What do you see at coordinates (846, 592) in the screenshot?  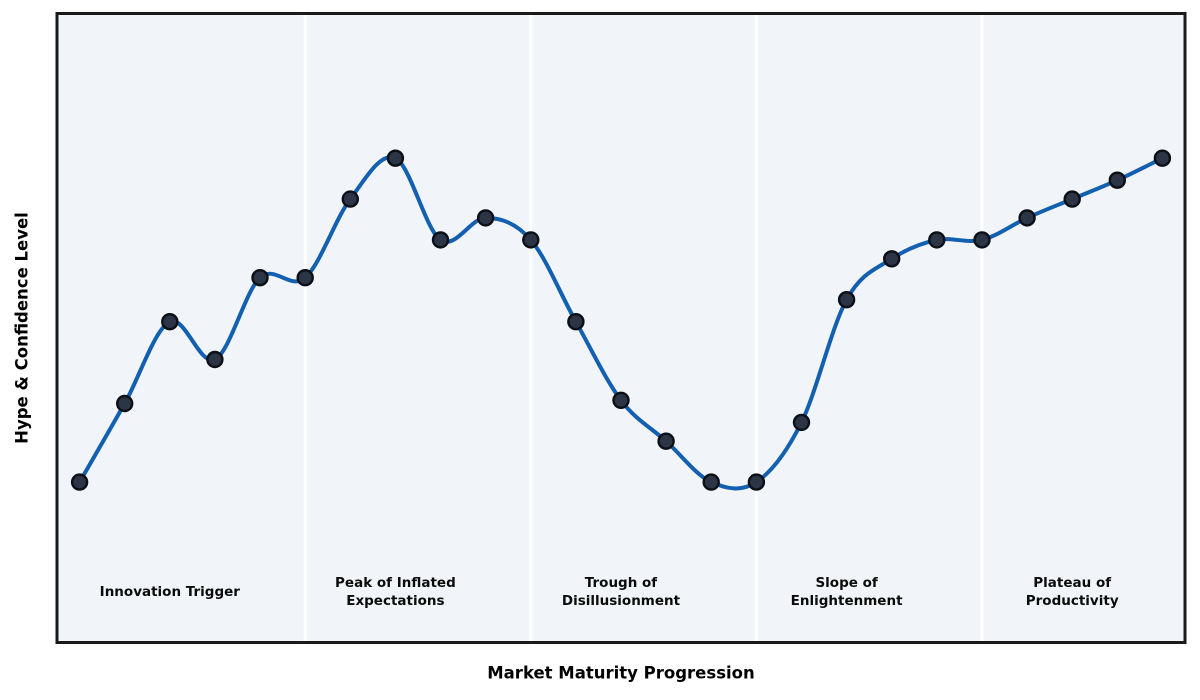 I see `phase-label-slope-of-enlightenment: Slope of Enlightenment` at bounding box center [846, 592].